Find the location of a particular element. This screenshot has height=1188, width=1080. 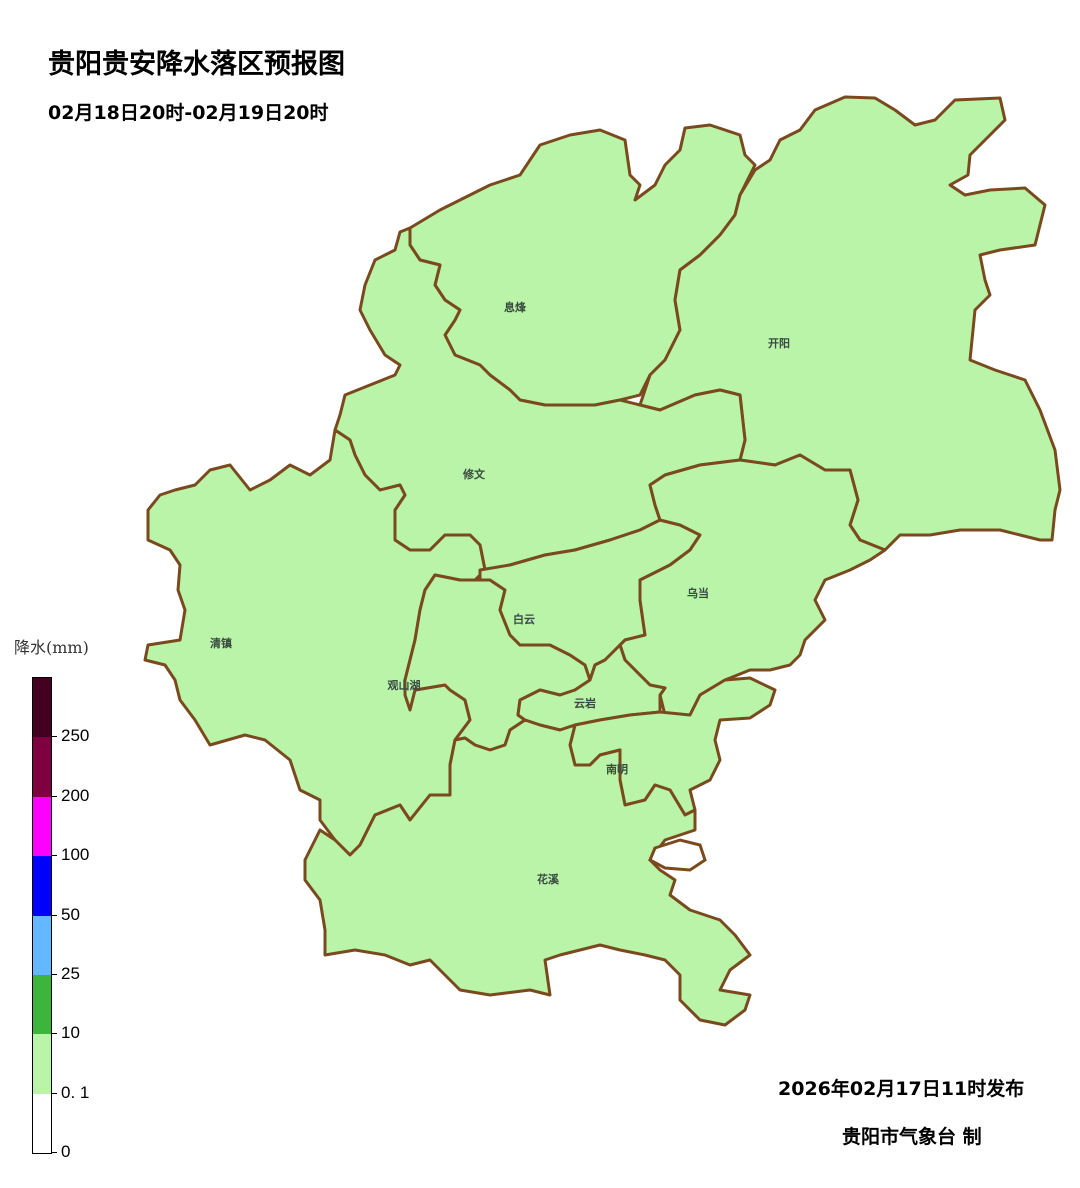

color-bar-segment-250plus is located at coordinates (42, 708).